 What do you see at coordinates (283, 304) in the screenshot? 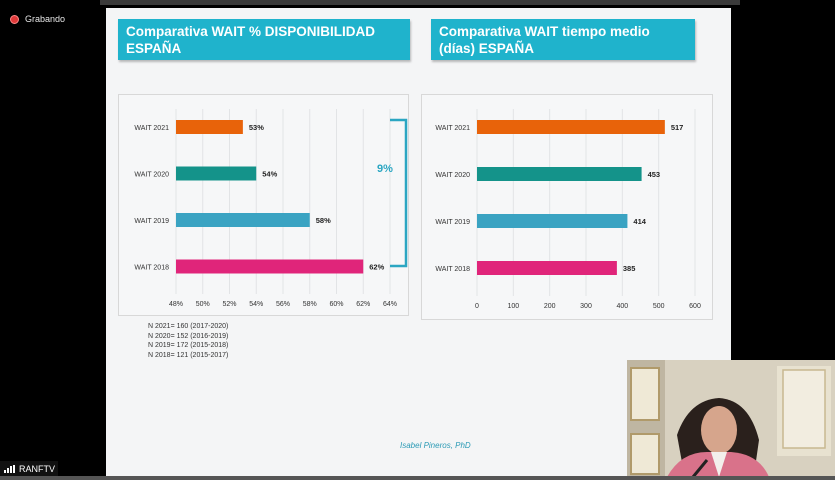
I see `x-tick-label: 56%` at bounding box center [283, 304].